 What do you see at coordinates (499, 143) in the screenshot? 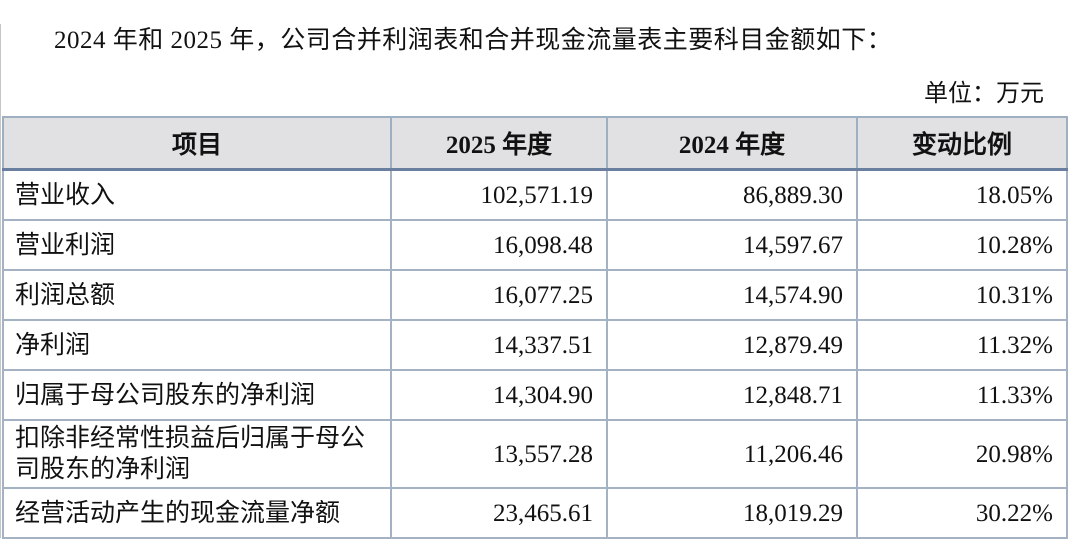
I see `header-2025: 2025 年度` at bounding box center [499, 143].